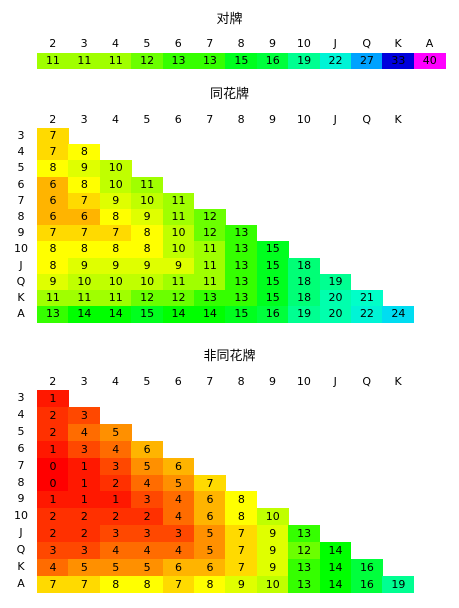 This screenshot has height=608, width=459. I want to click on offsuit-row-label: 10, so click(21, 516).